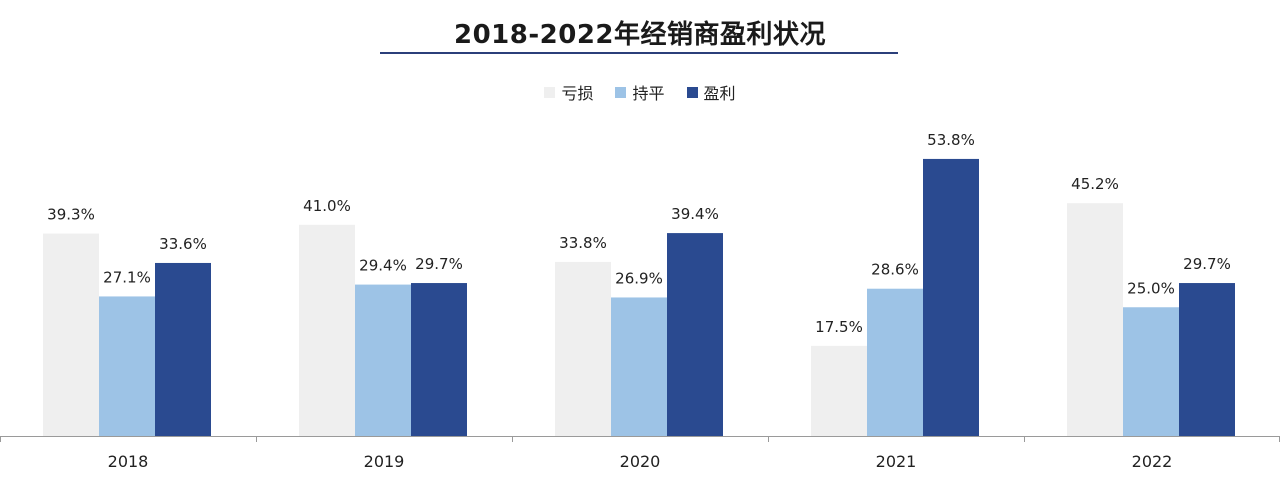 This screenshot has width=1280, height=484. What do you see at coordinates (839, 390) in the screenshot?
I see `bar-loss-2021` at bounding box center [839, 390].